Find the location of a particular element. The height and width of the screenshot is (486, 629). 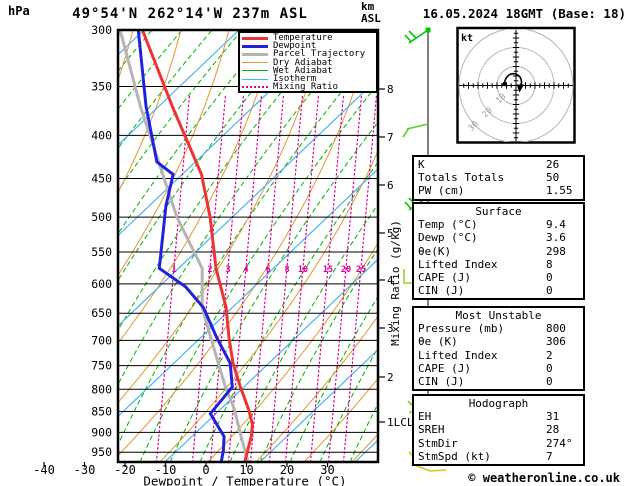

legend-item: Mixing Ratio is located at coordinates (309, 87).